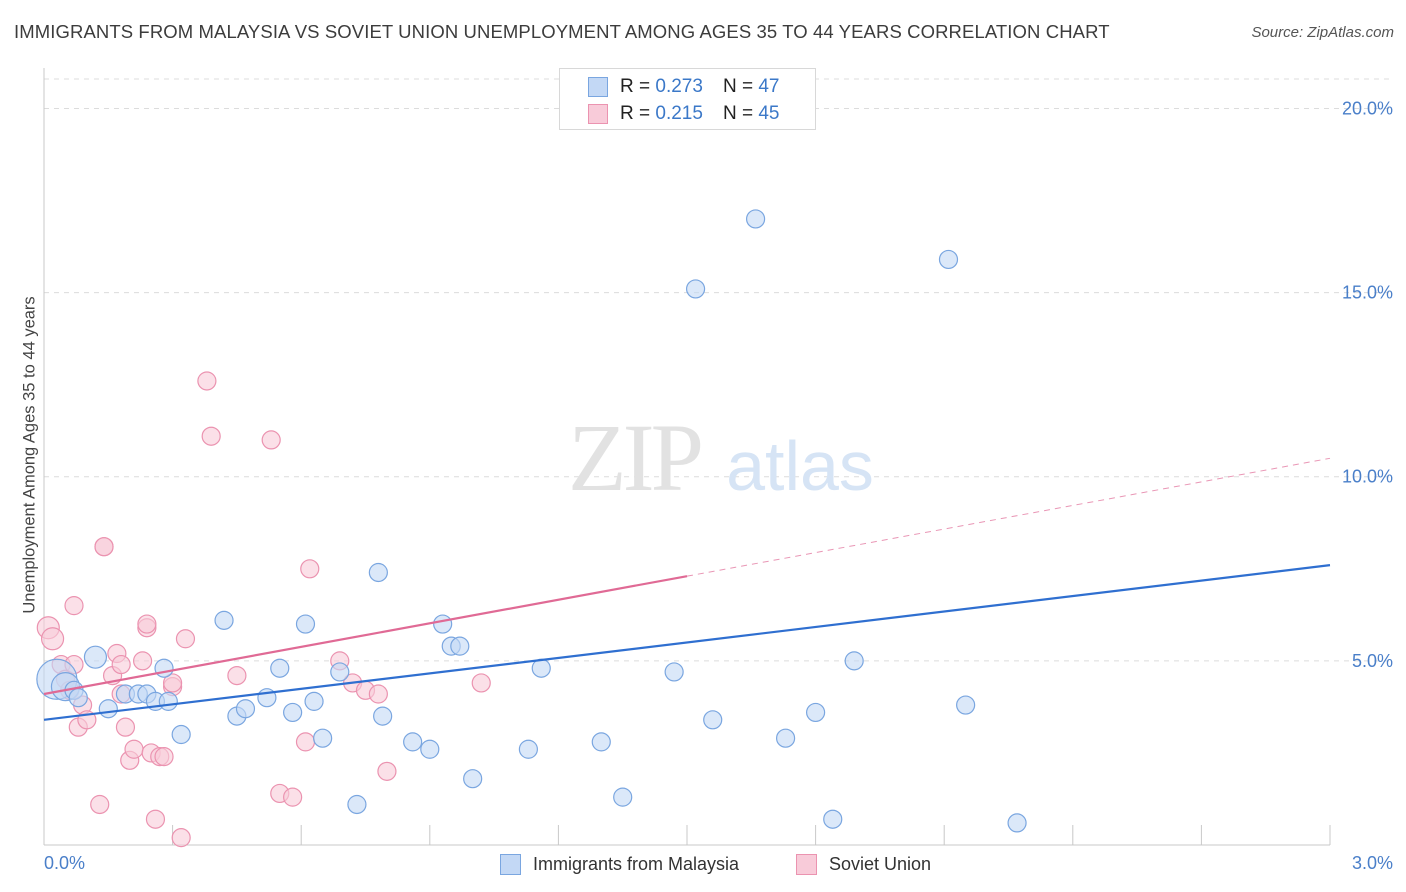  I want to click on legend-swatch-malaysia, so click(598, 87).